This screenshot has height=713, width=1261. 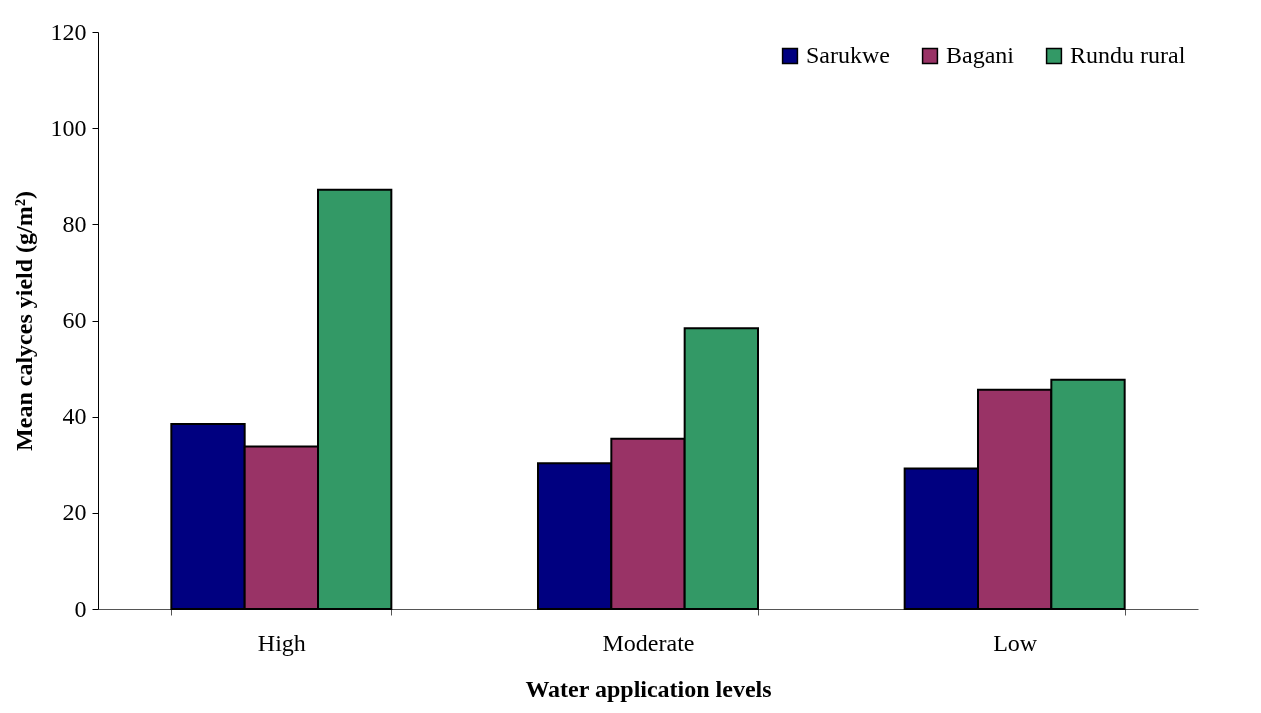 What do you see at coordinates (1015, 642) in the screenshot?
I see `x-tick-label: Low` at bounding box center [1015, 642].